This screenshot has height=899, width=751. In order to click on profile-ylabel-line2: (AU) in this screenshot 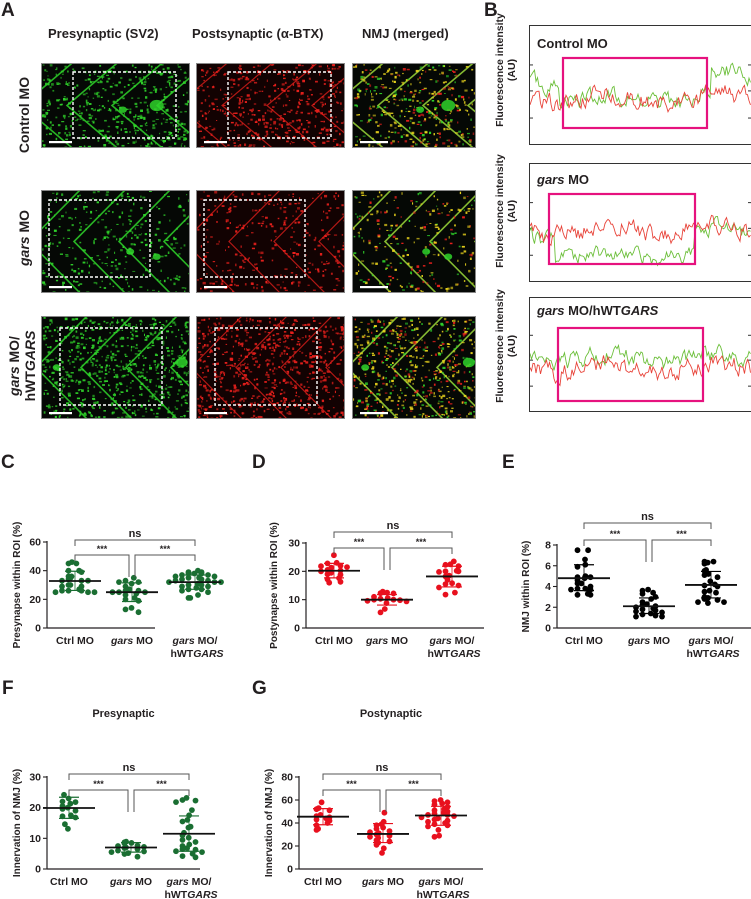, I will do `click(512, 70)`.